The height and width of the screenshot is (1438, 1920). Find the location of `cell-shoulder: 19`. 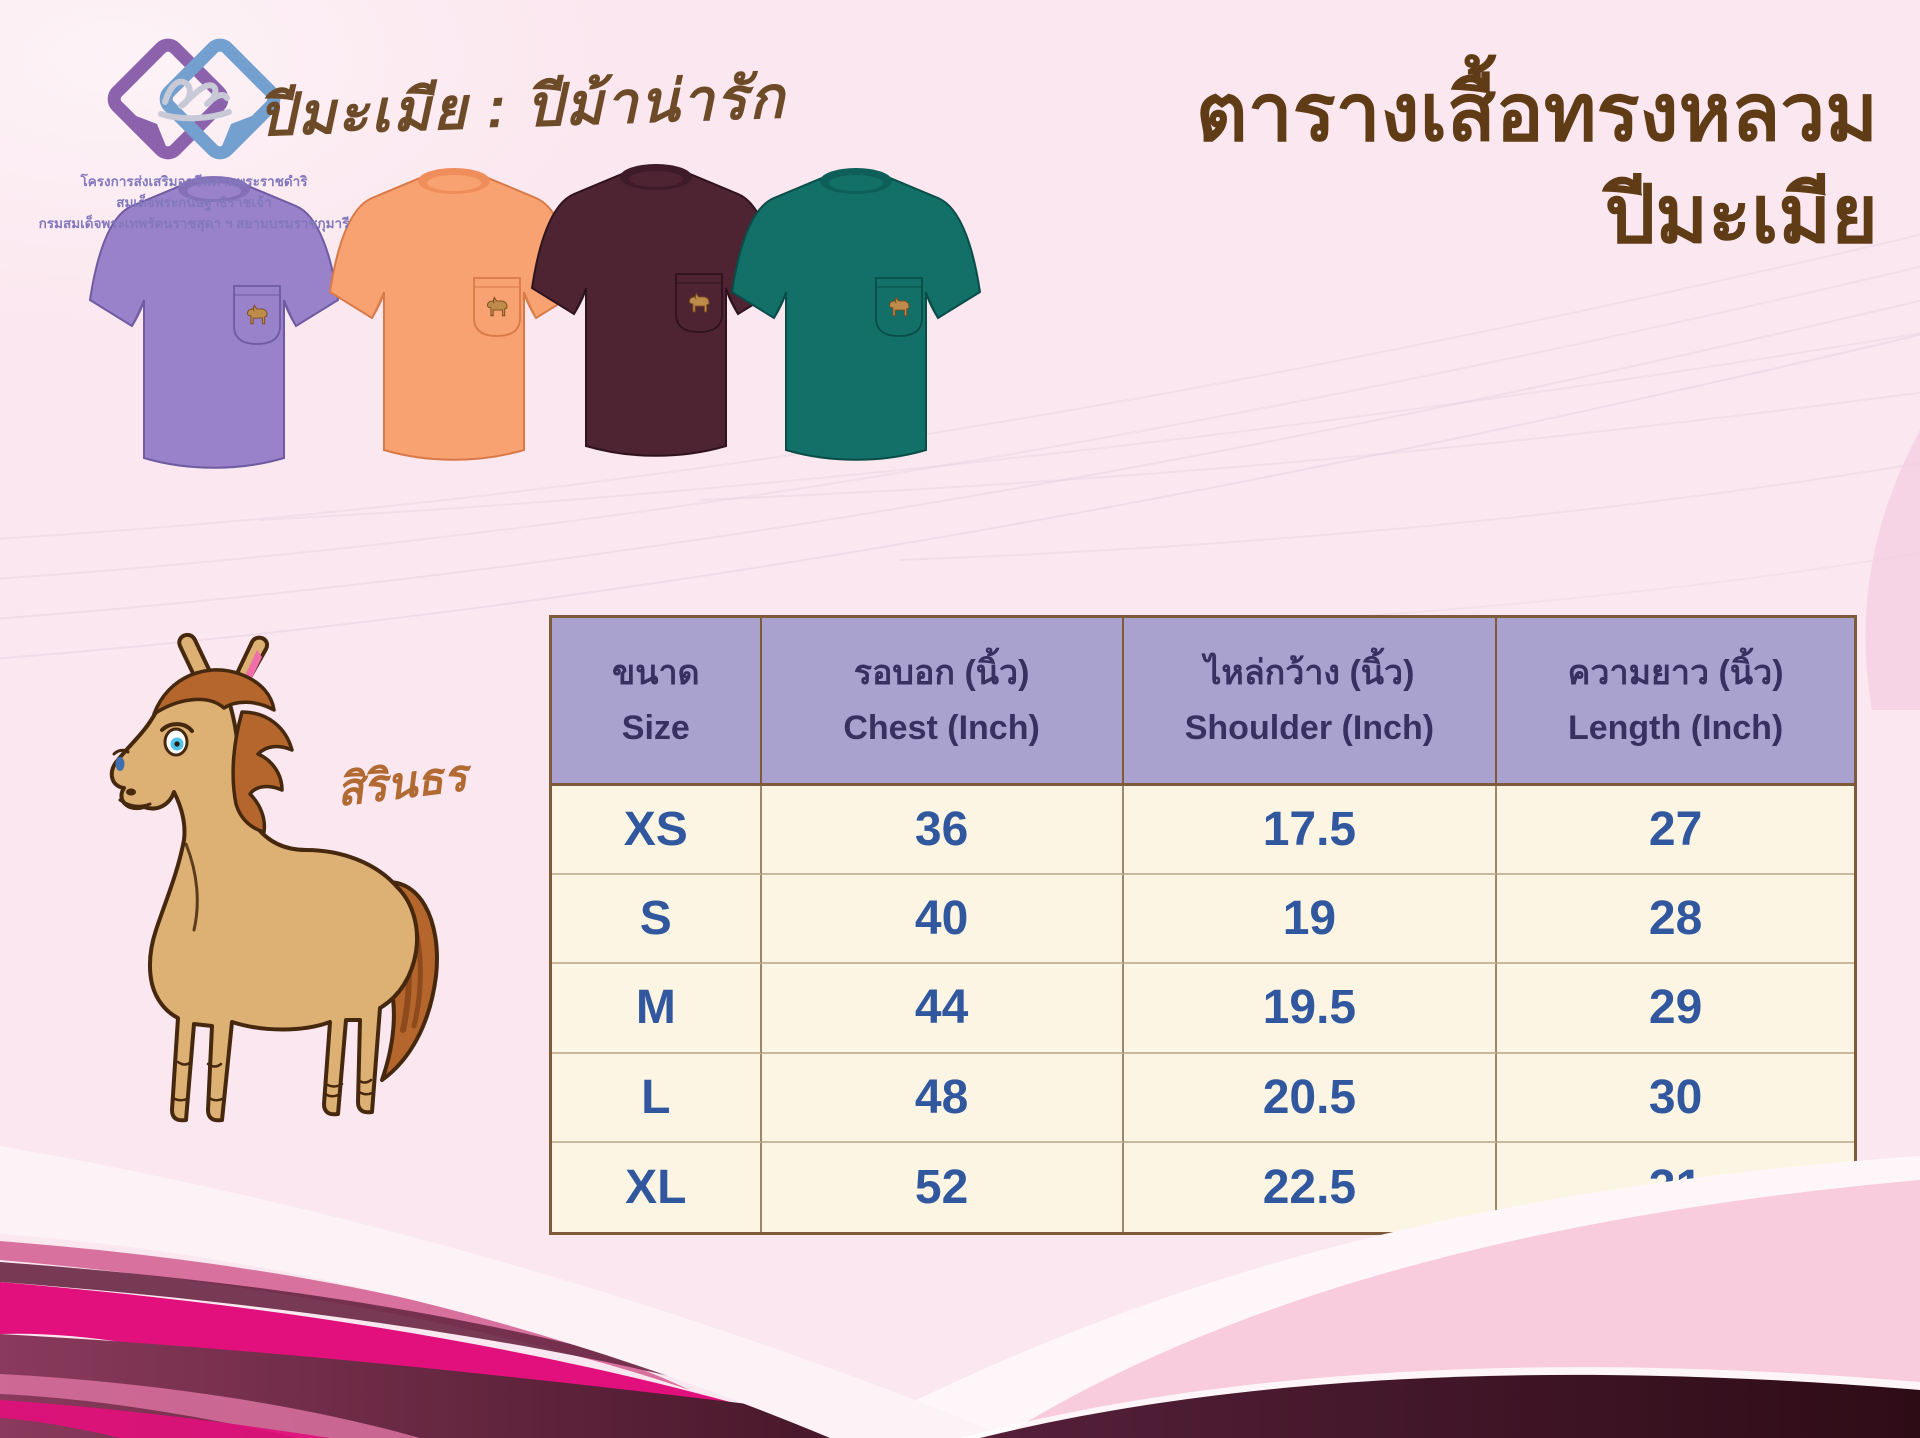

cell-shoulder: 19 is located at coordinates (1310, 920).